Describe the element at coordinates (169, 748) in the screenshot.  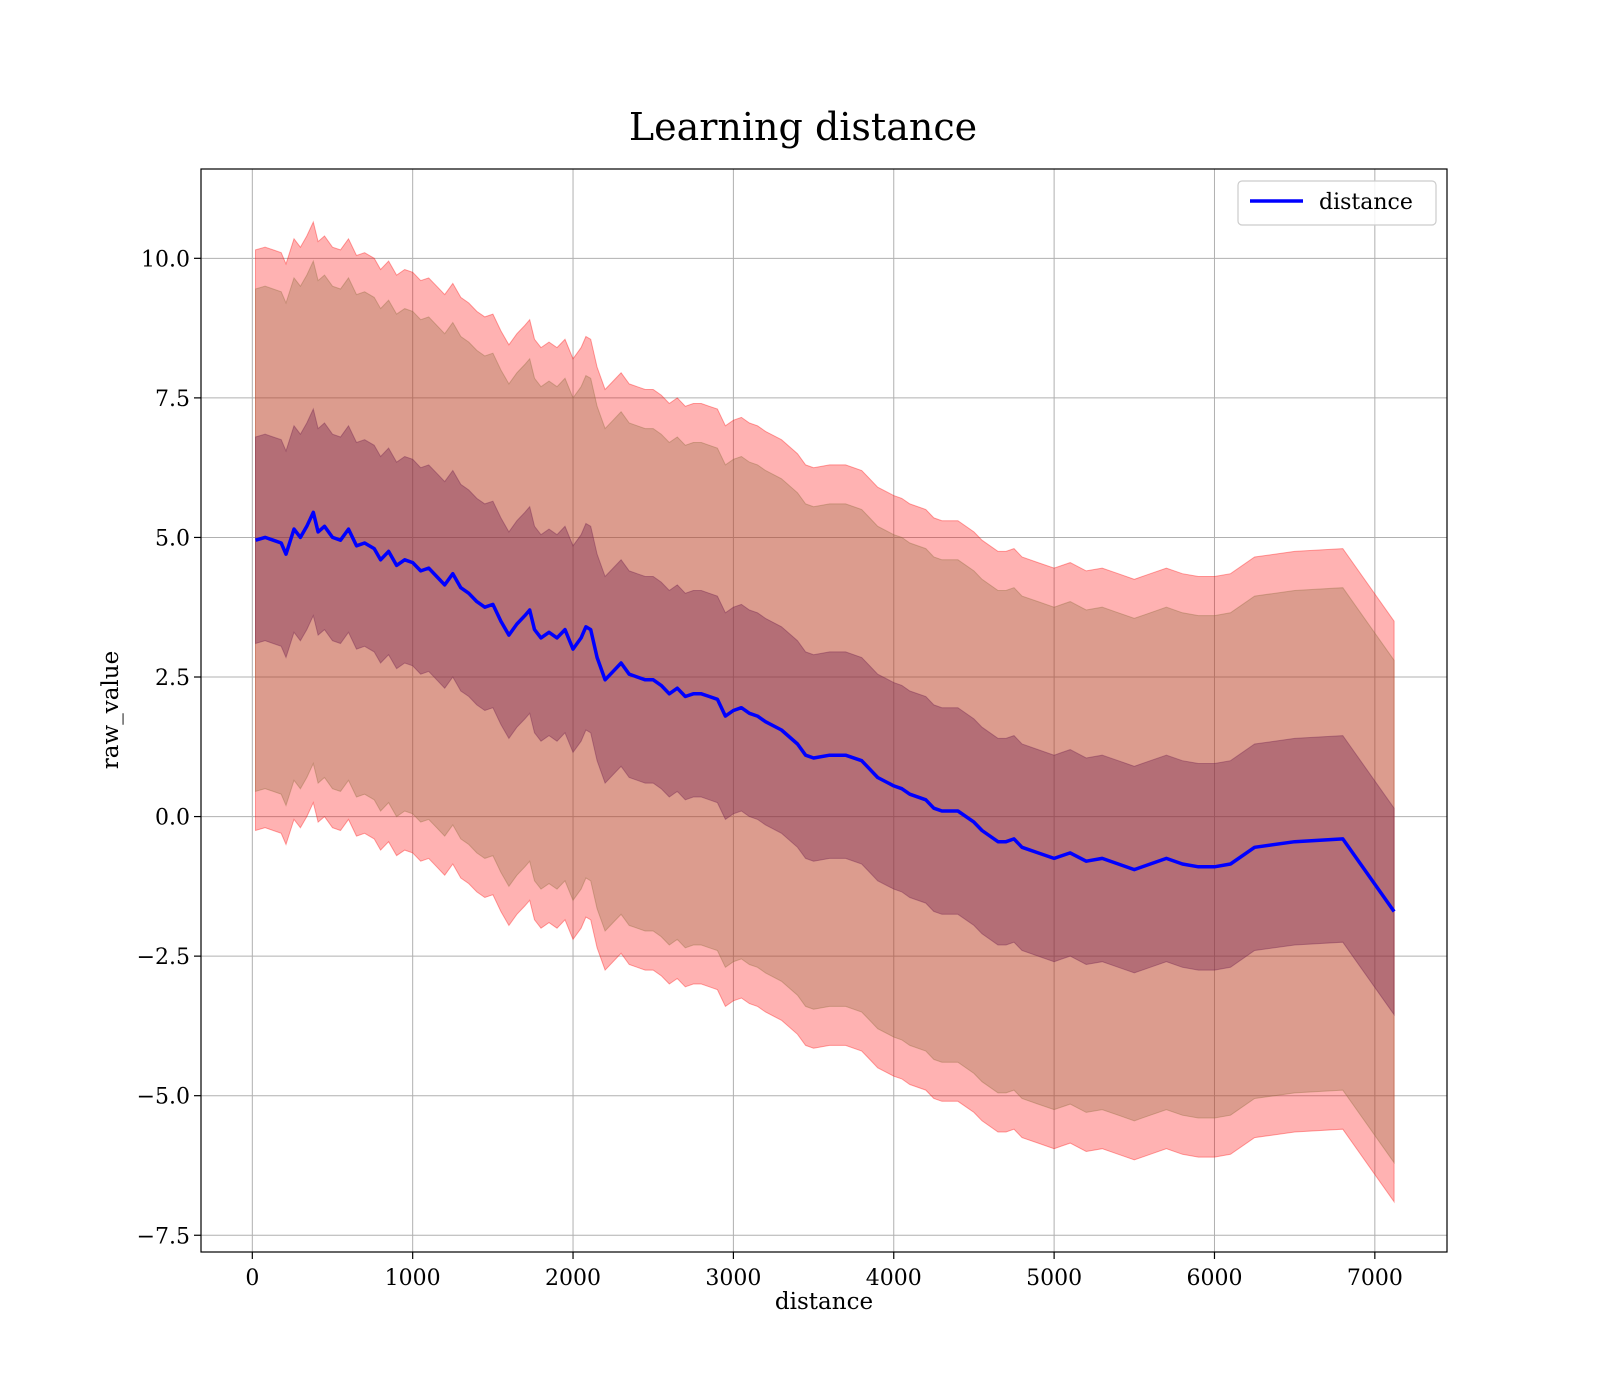
I see `y-axis: −7.5 −5.0 −2.5 0.0 2.5 5.0 7.5 10.0` at that location.